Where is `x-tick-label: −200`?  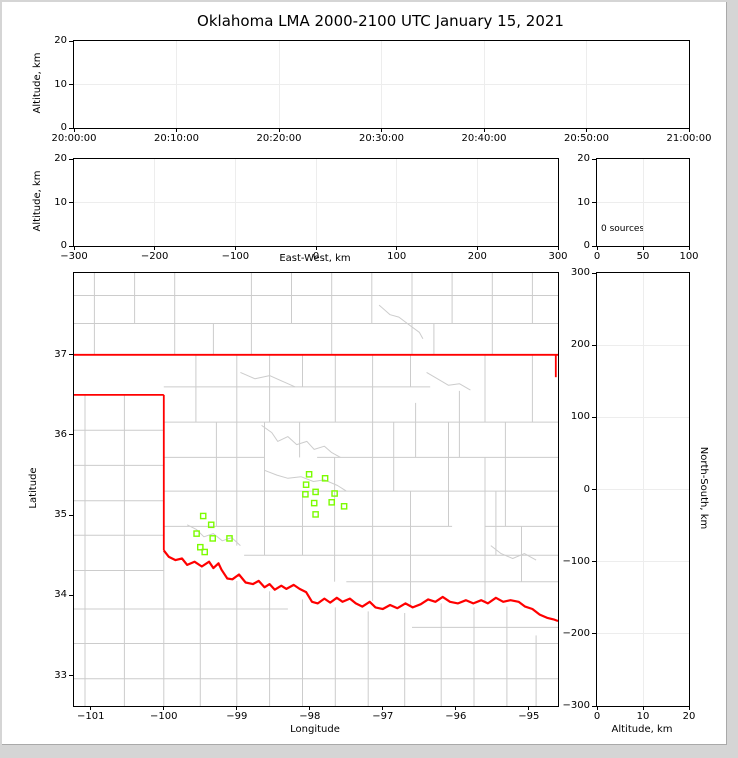
x-tick-label: −200 is located at coordinates (154, 256).